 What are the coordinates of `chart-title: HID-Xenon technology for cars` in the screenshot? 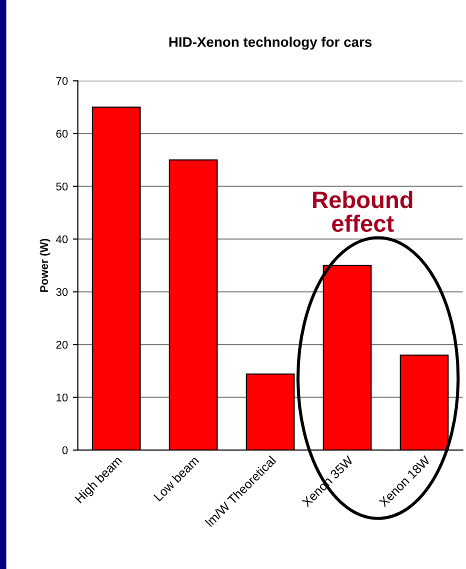 It's located at (270, 43).